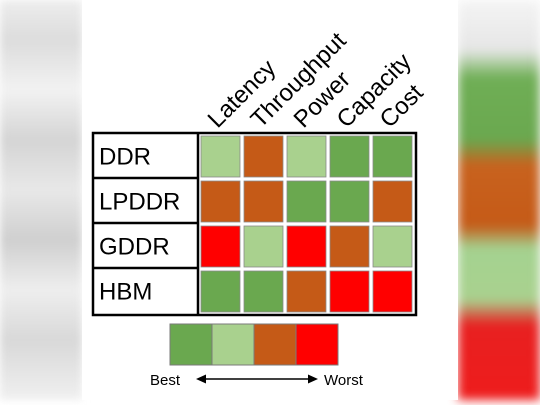 The image size is (540, 405). What do you see at coordinates (306, 246) in the screenshot?
I see `cell-gddr-power` at bounding box center [306, 246].